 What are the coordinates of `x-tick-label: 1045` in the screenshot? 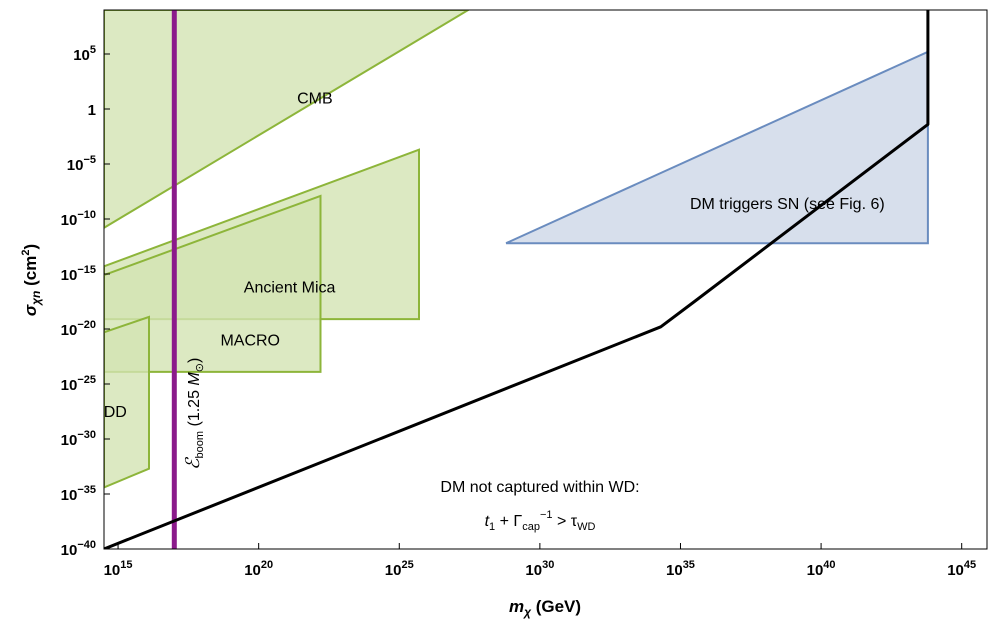 It's located at (961, 569).